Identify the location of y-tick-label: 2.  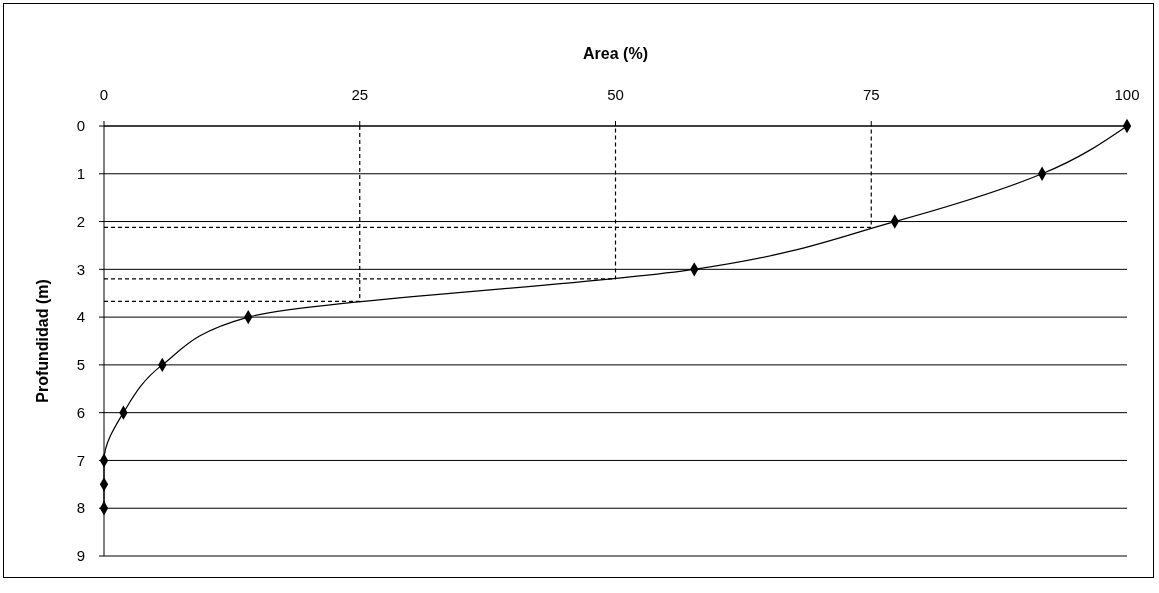
(80, 221).